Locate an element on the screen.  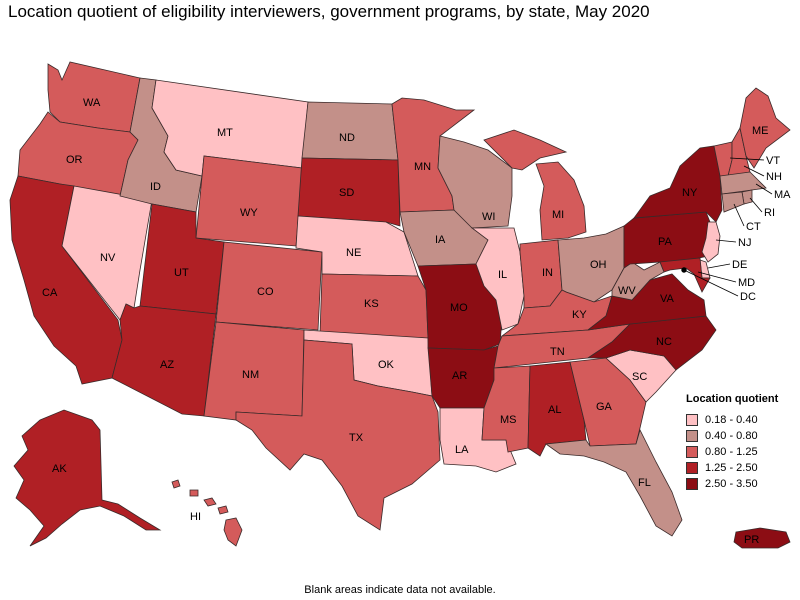
state-label-tn: TN is located at coordinates (557, 352).